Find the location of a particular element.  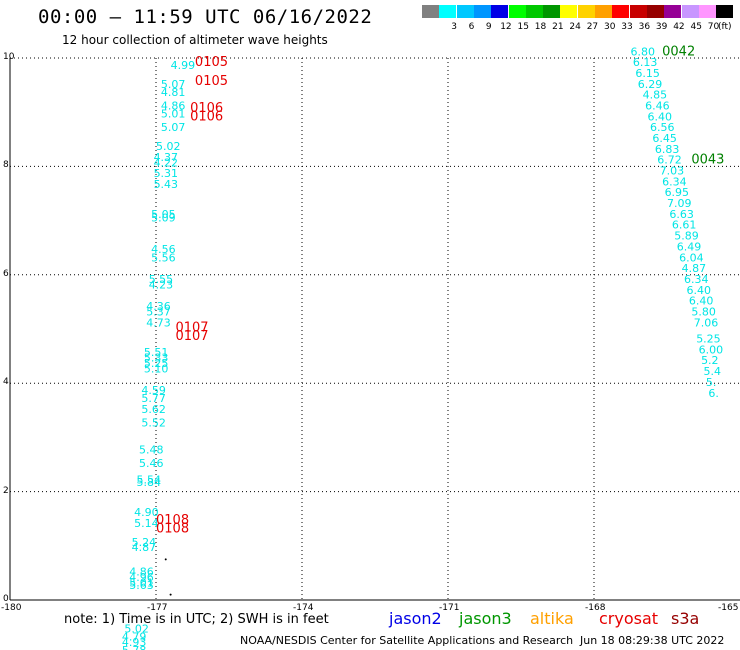

time-label: 0042 is located at coordinates (678, 51).